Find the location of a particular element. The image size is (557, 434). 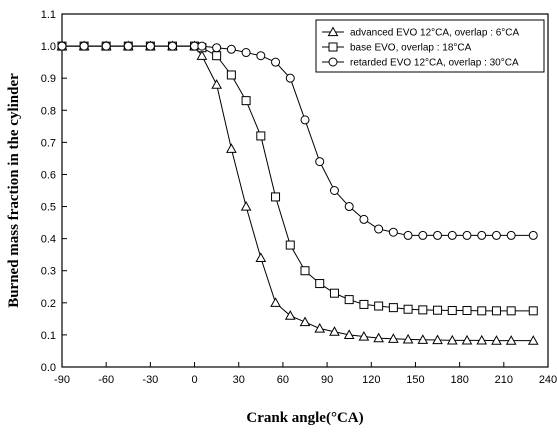

y-tick-label: 0.3 is located at coordinates (48, 272).